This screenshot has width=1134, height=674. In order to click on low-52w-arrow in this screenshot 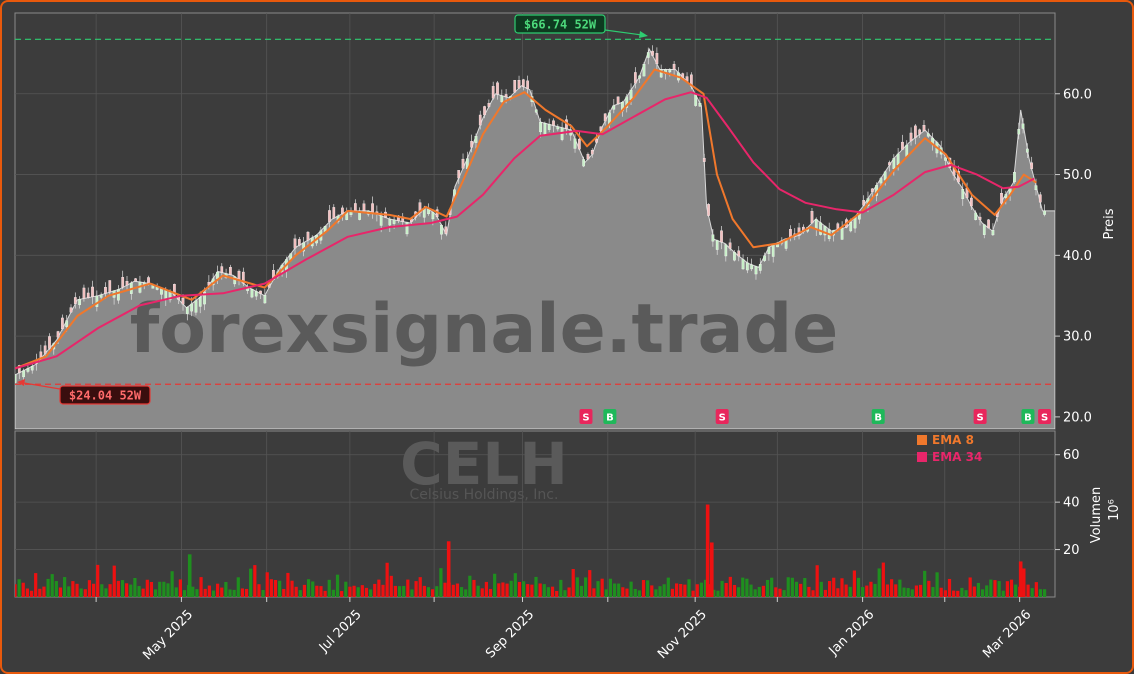, I will do `click(42, 386)`.